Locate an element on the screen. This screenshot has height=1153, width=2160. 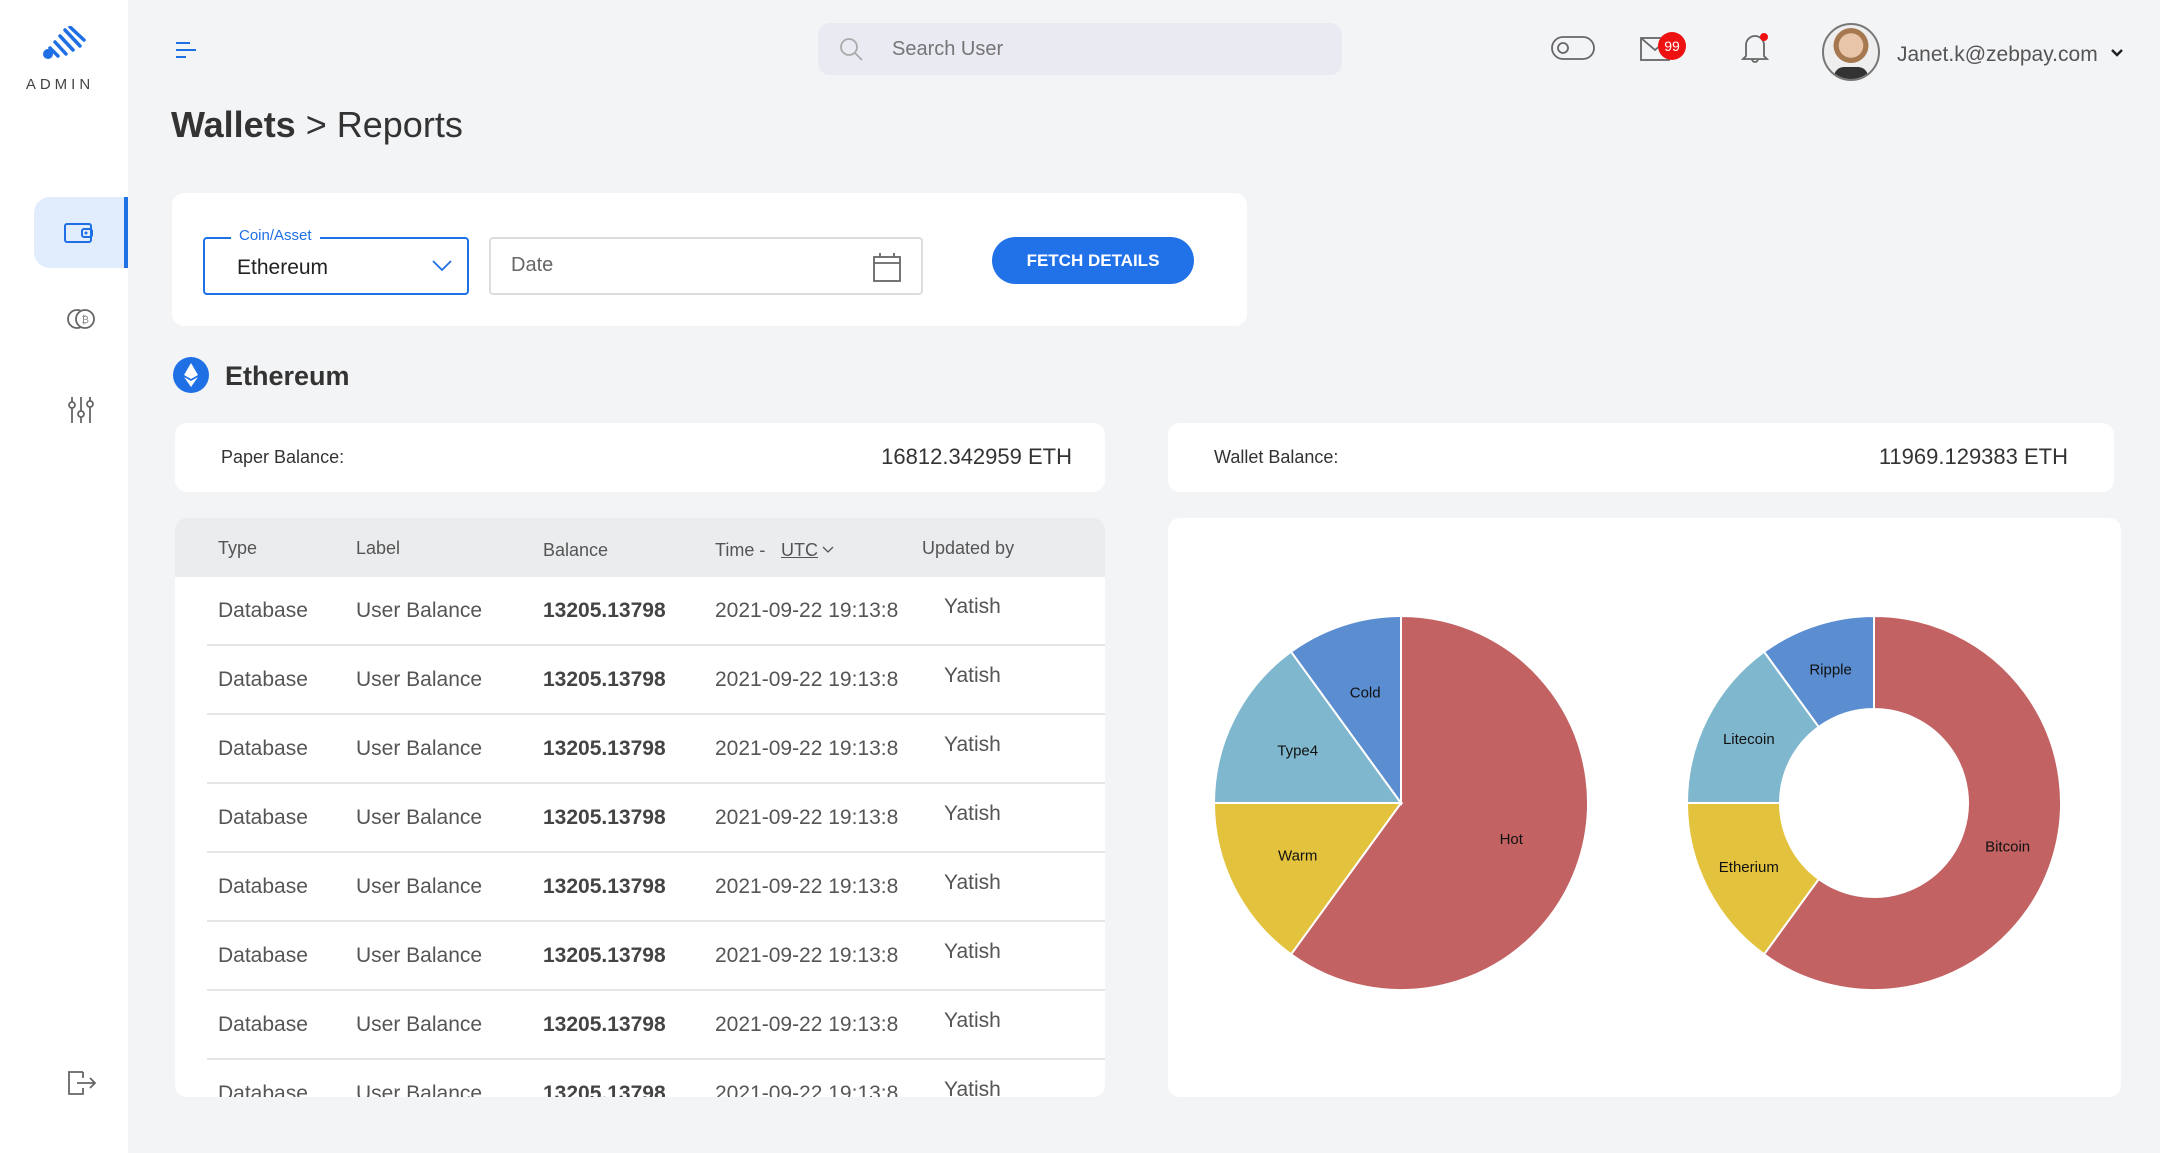
search-bar is located at coordinates (1080, 49).